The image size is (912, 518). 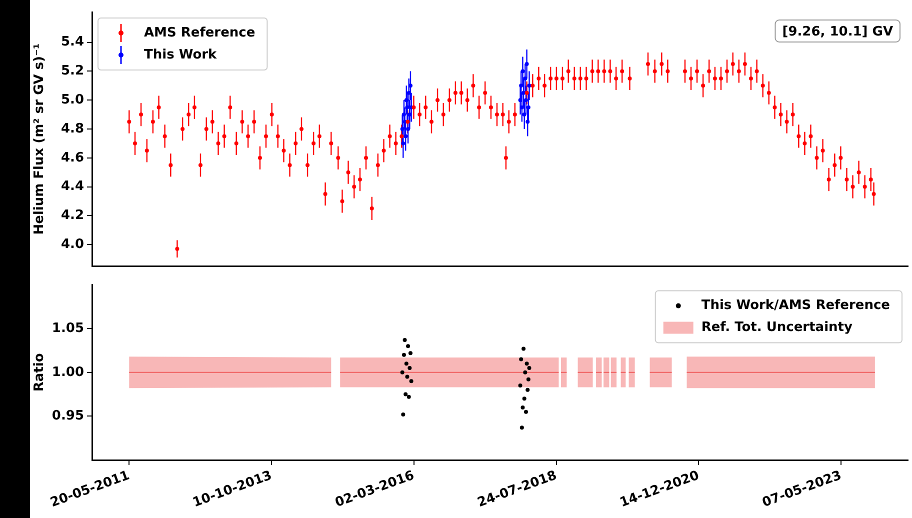 What do you see at coordinates (68, 416) in the screenshot?
I see `y-tick-label: 0.95` at bounding box center [68, 416].